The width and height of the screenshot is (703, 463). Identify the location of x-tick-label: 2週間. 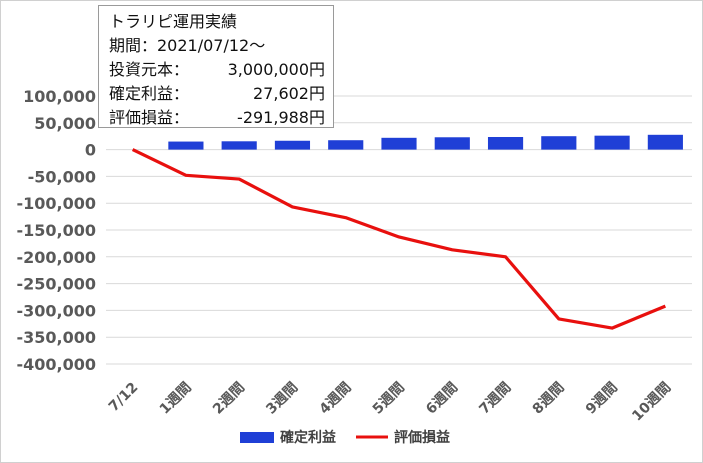
(229, 399).